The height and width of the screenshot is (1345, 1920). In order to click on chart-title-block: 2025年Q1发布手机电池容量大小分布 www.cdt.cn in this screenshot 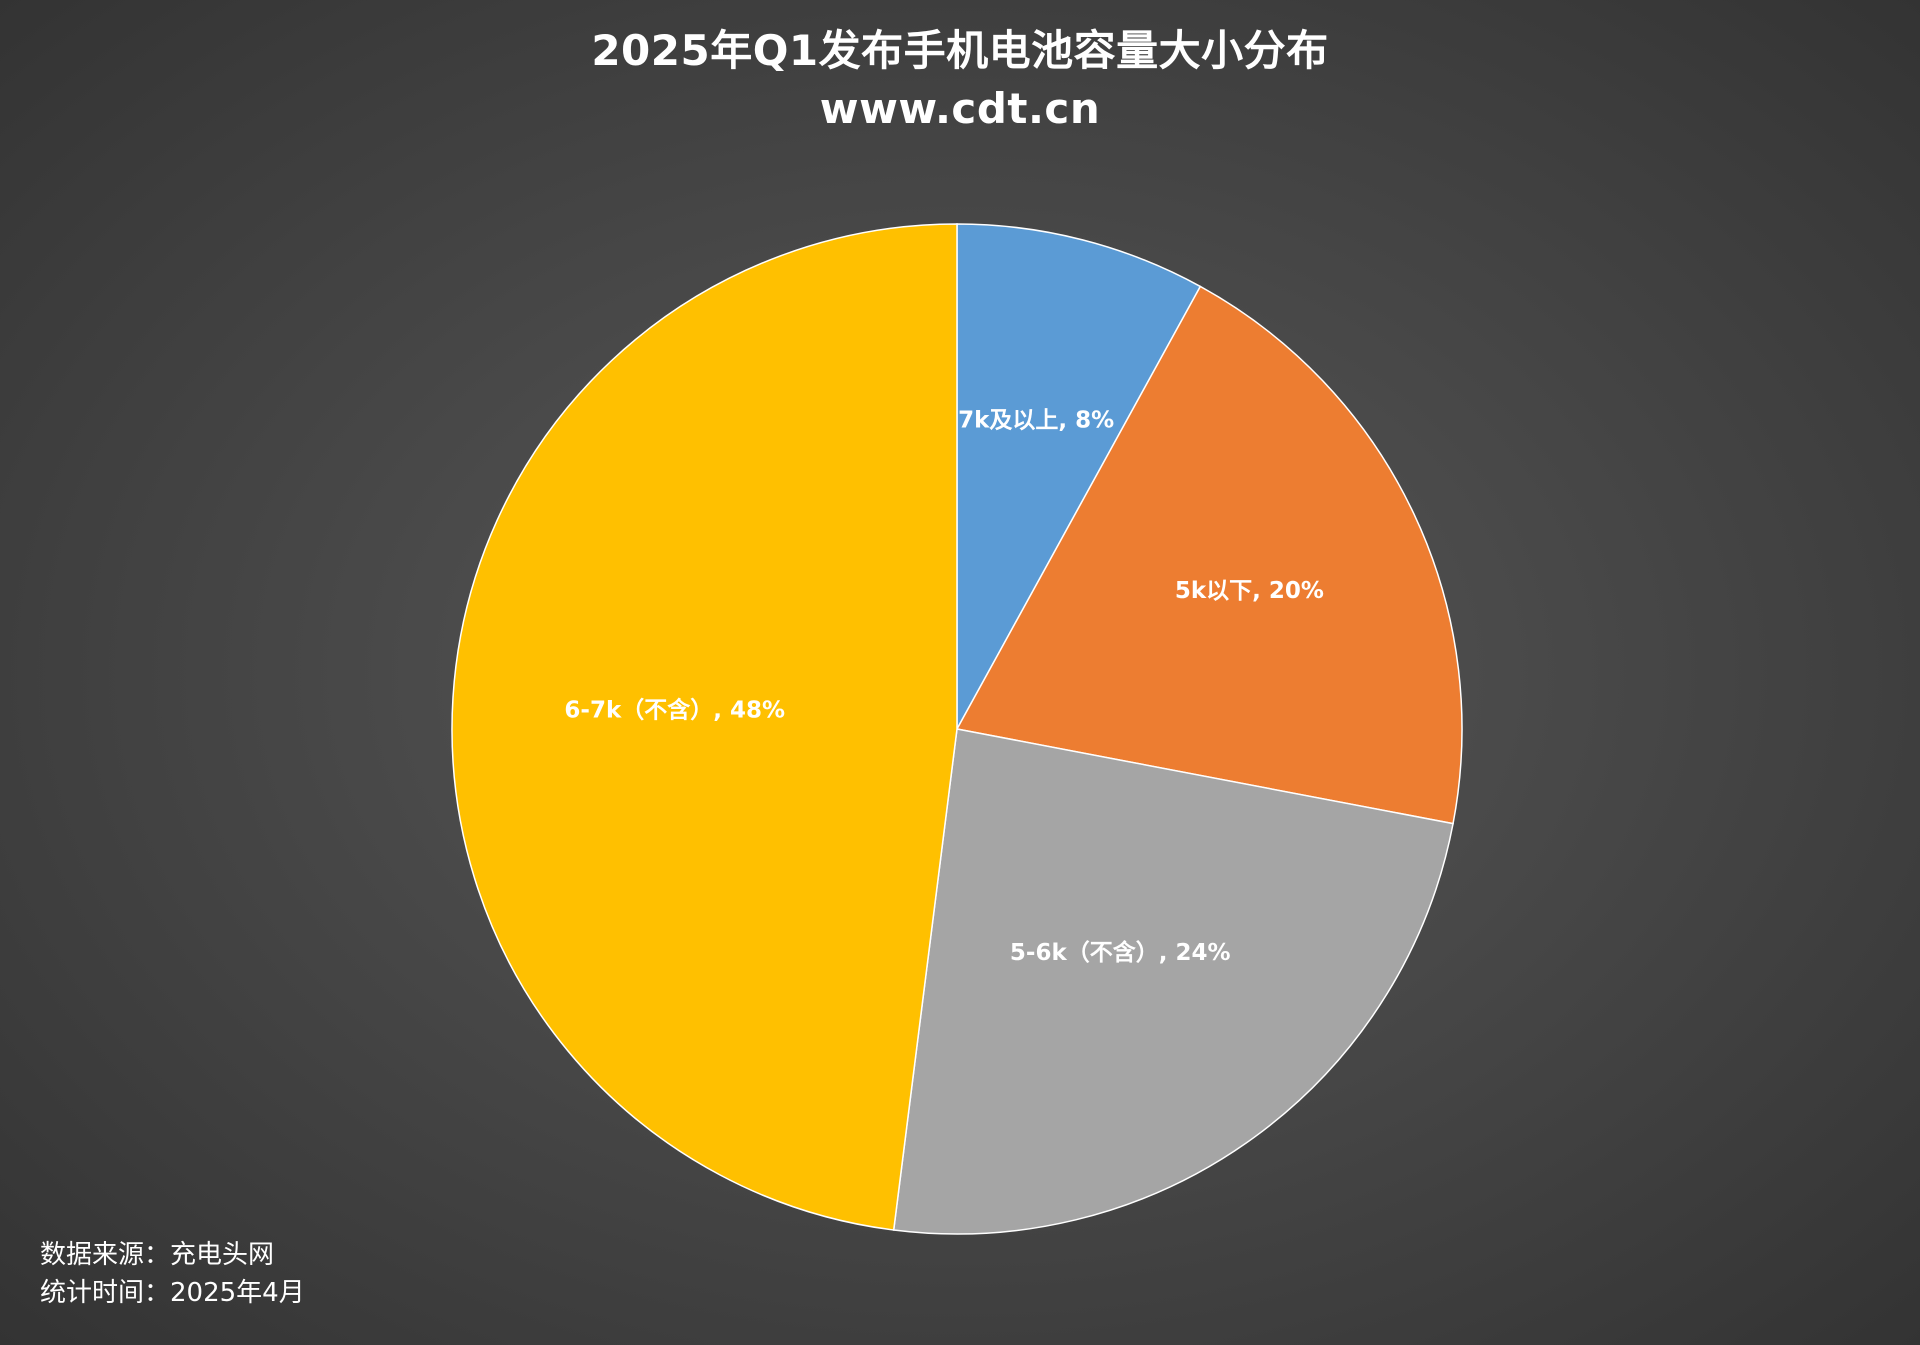, I will do `click(960, 80)`.